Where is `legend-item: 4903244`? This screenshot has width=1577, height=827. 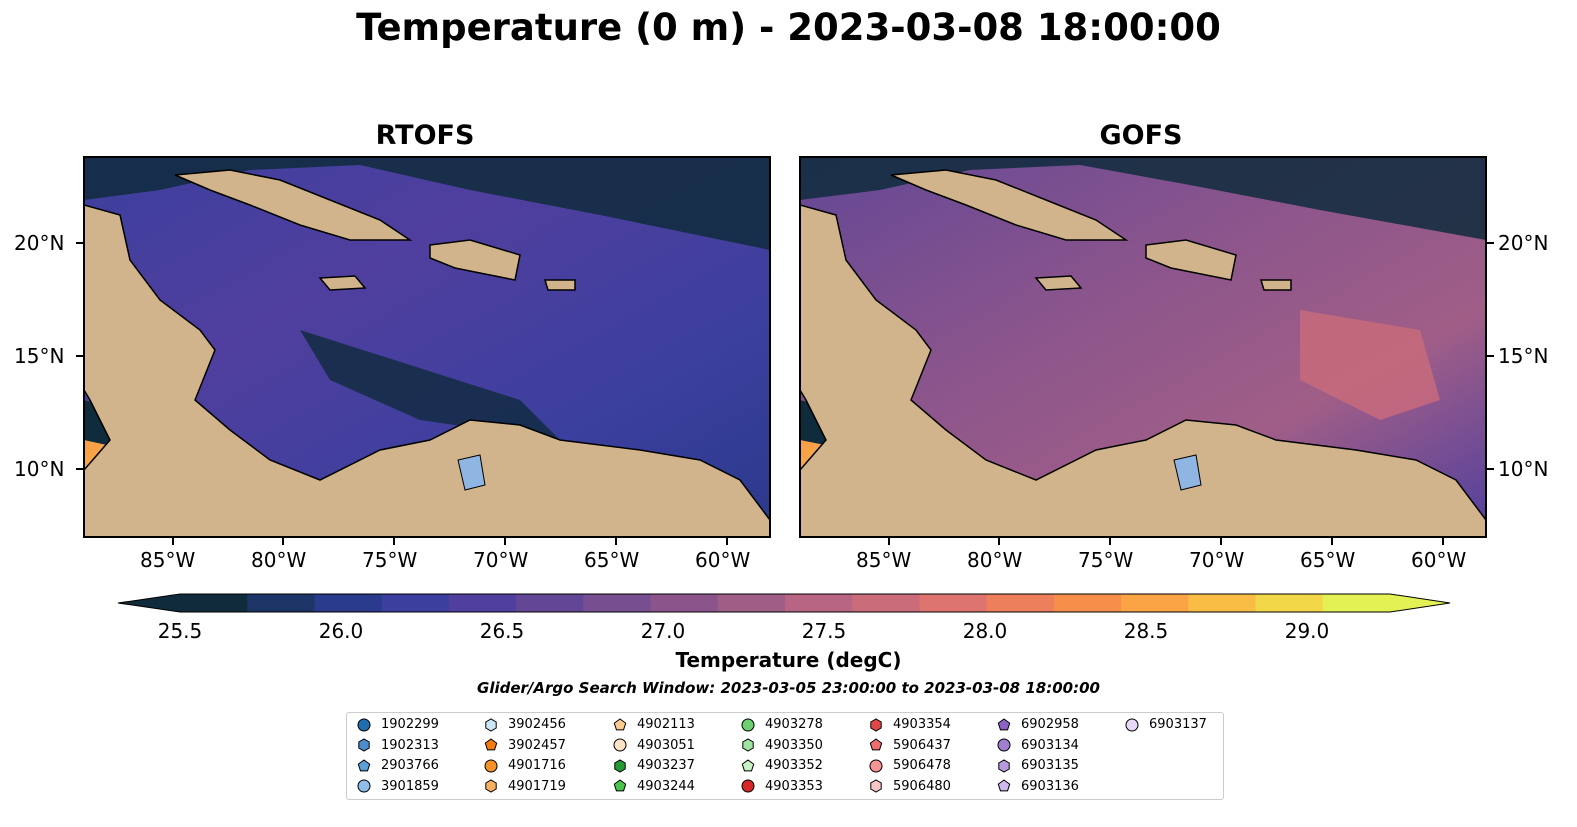 legend-item: 4903244 is located at coordinates (654, 786).